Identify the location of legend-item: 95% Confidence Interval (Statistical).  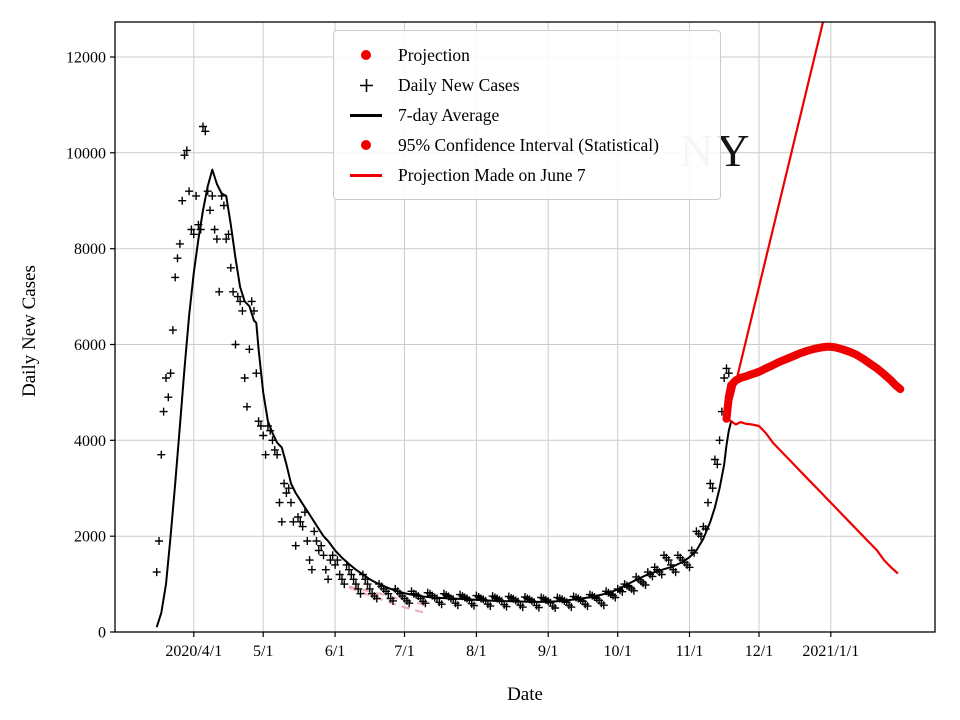
(527, 145).